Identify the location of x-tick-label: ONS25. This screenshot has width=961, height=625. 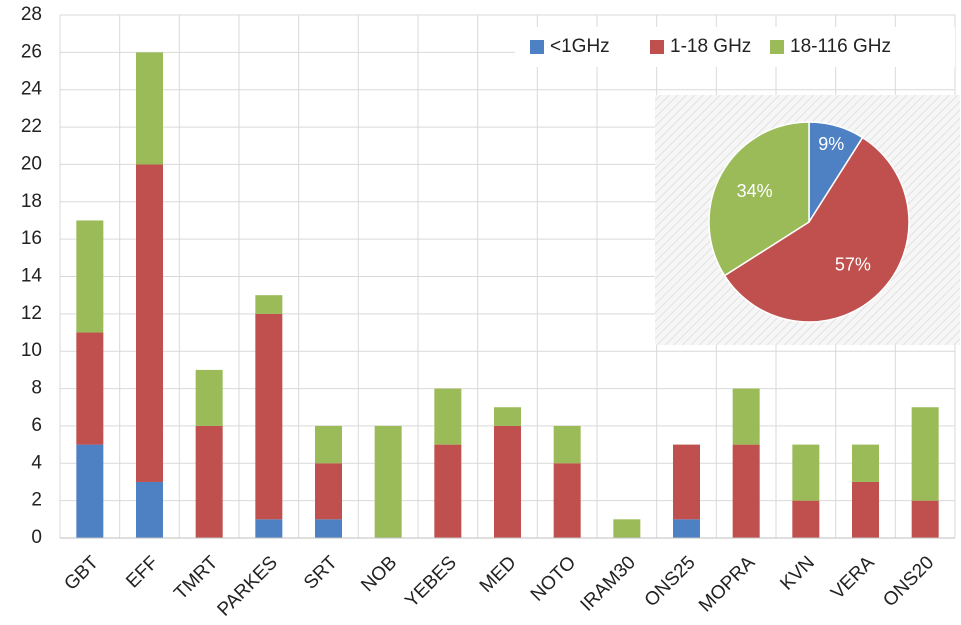
(670, 581).